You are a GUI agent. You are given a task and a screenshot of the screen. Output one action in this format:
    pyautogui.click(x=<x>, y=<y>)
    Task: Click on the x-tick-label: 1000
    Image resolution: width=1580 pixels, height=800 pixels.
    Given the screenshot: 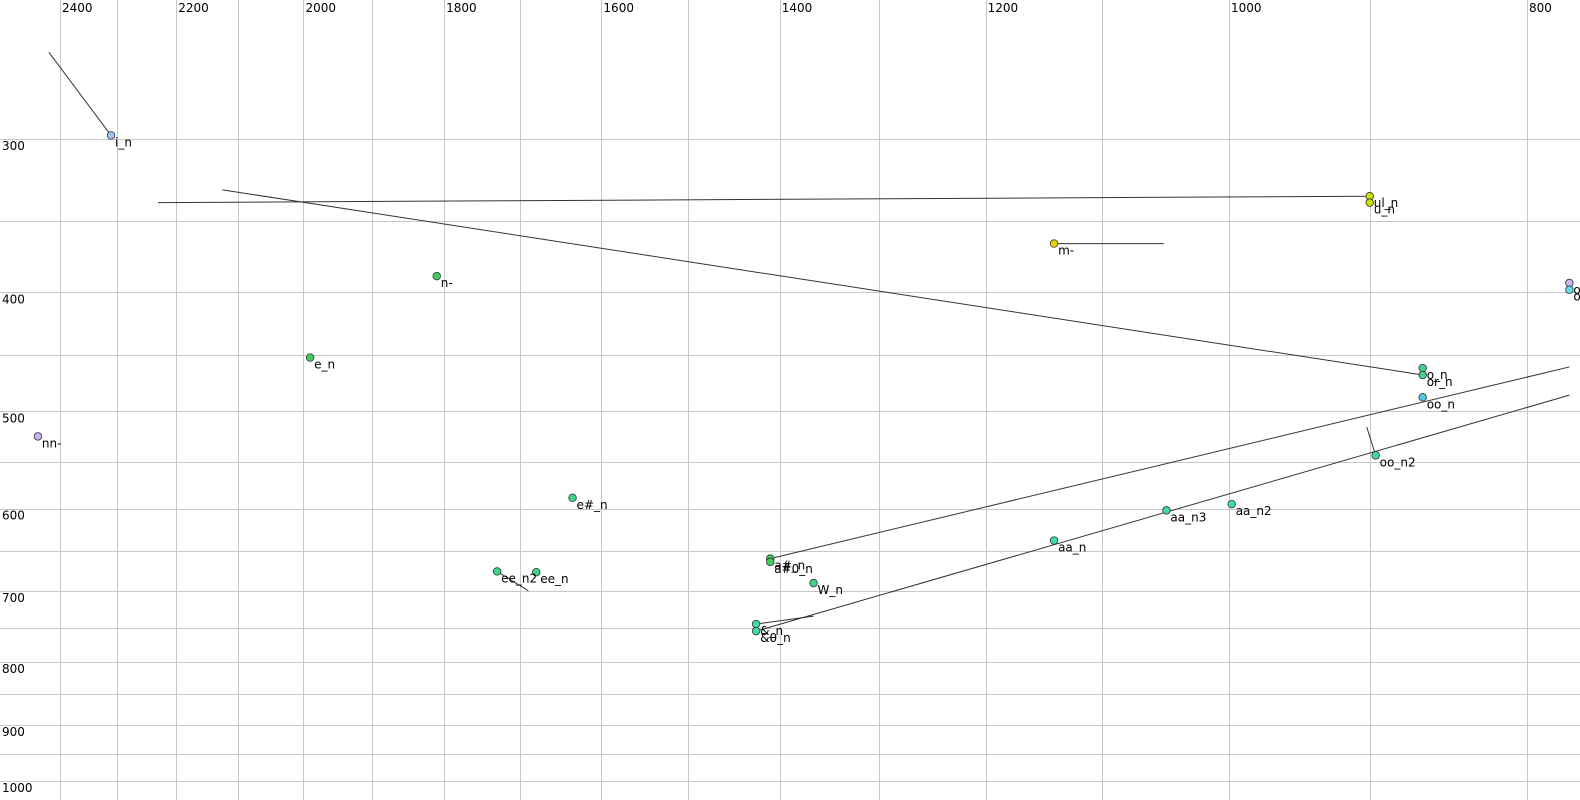 What is the action you would take?
    pyautogui.click(x=1246, y=8)
    